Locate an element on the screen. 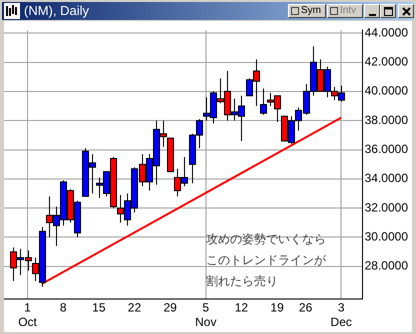 This screenshot has width=416, height=334. annotation: 攻めの姿勢でいくなら is located at coordinates (266, 239).